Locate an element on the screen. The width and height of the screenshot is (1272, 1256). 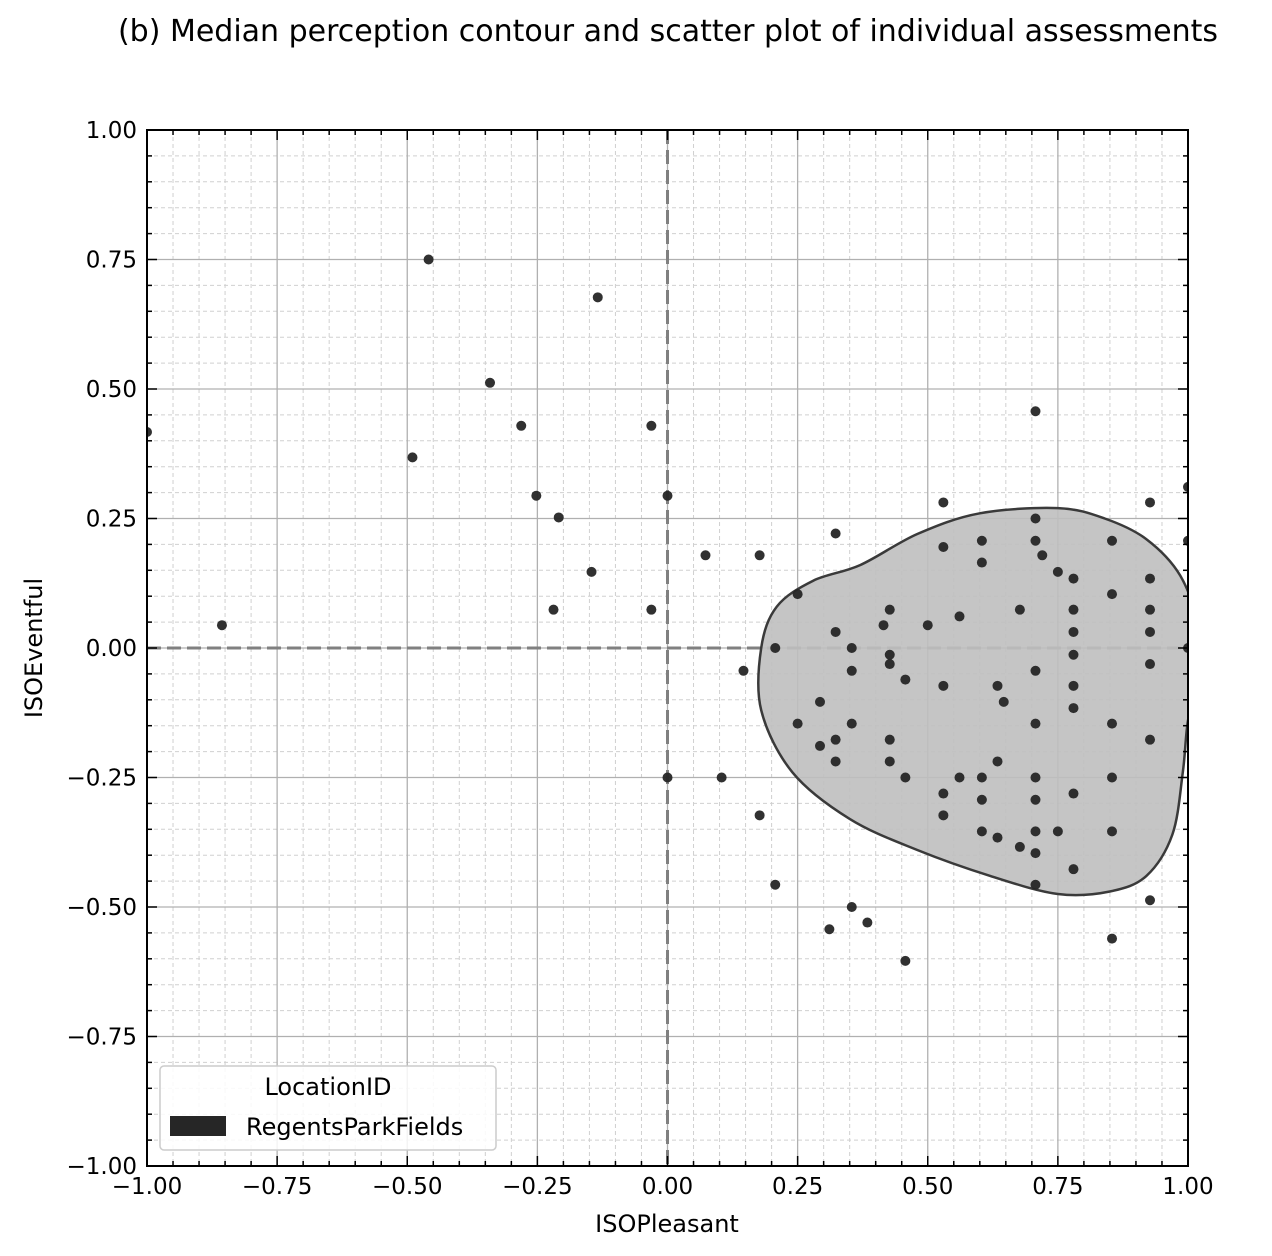
legend-entry-regentsparkfields: RegentsParkFields is located at coordinates (354, 1127).